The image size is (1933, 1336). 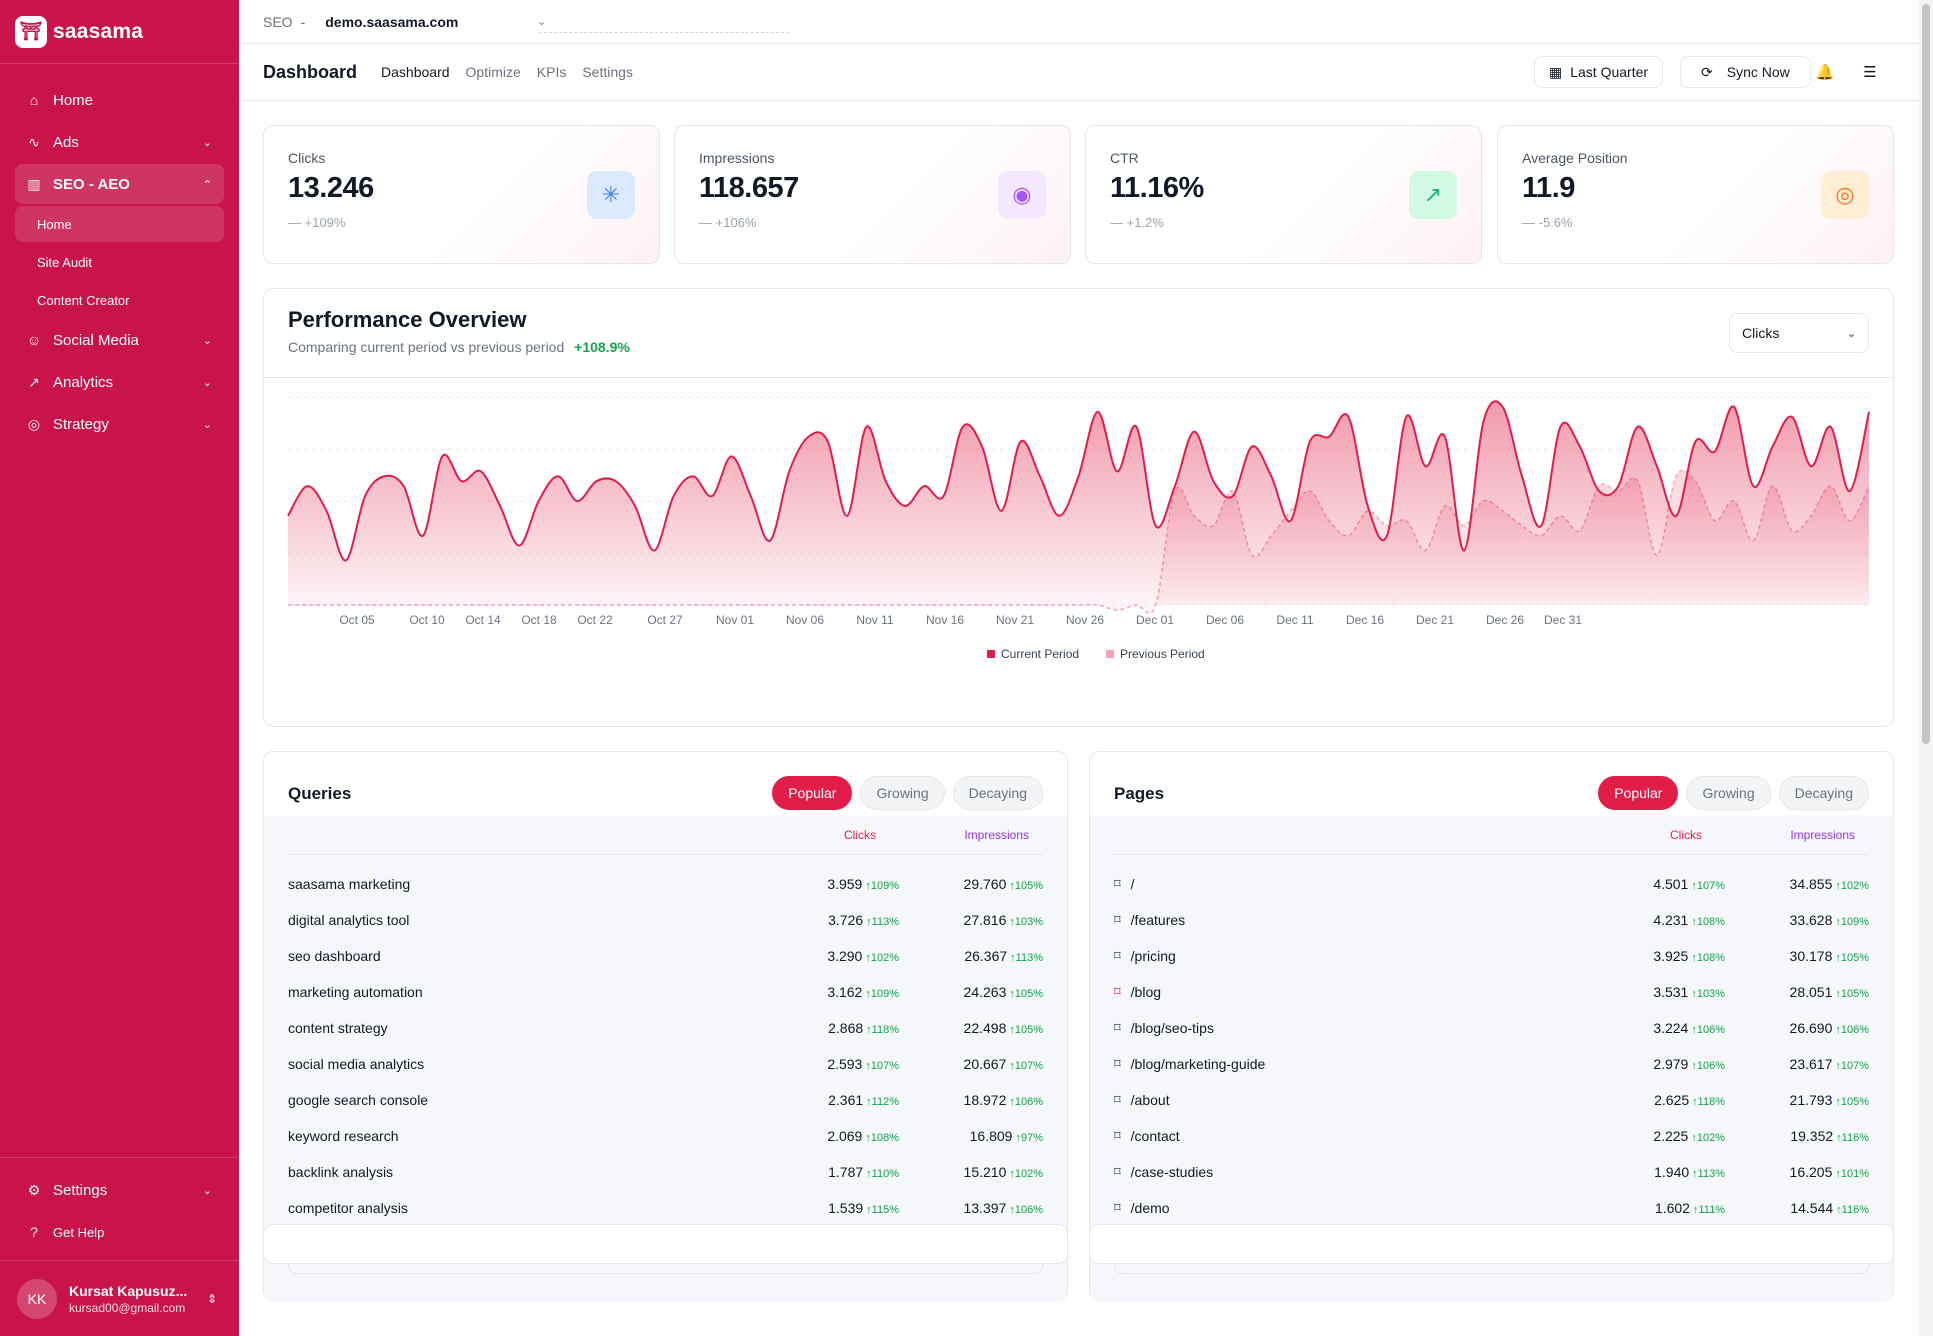 I want to click on scrollbar, so click(x=1926, y=668).